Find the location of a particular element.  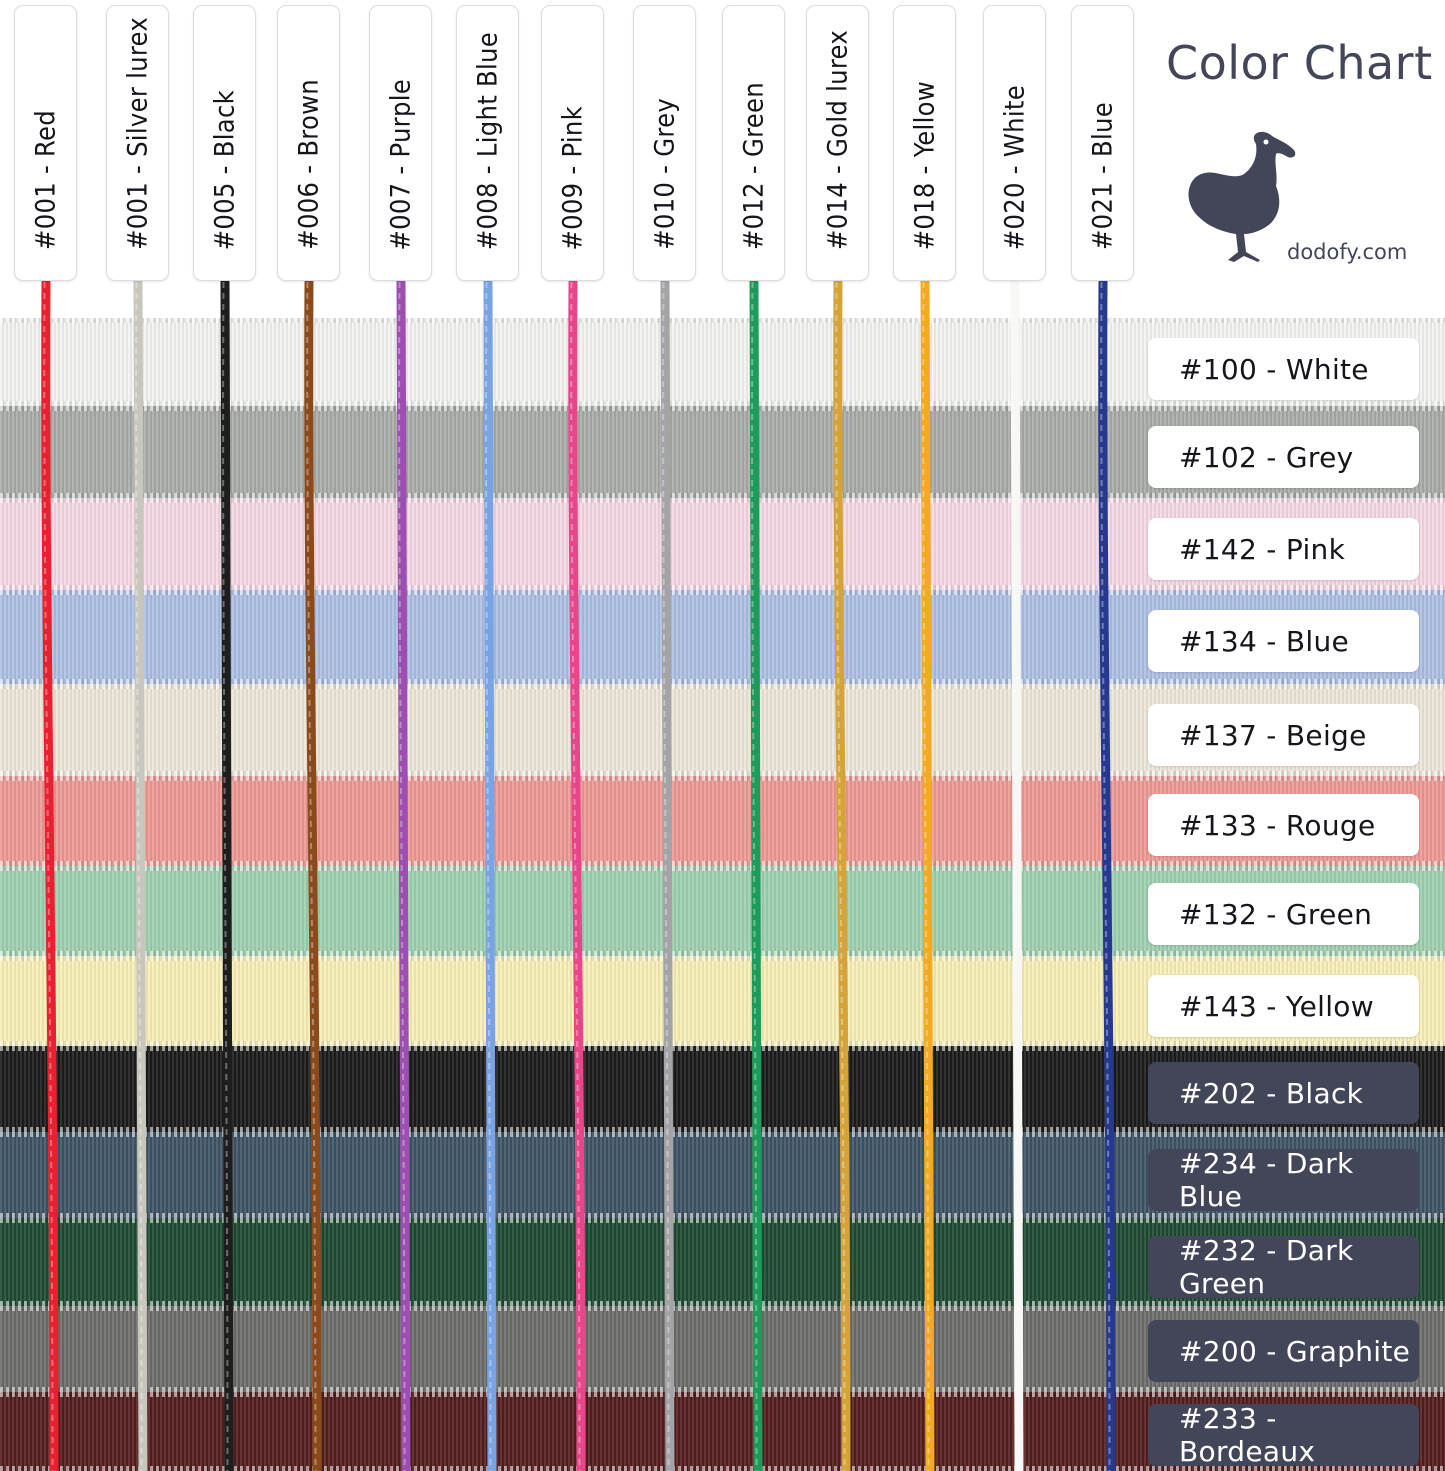

thread-label-card: #006 - Brown is located at coordinates (308, 143).